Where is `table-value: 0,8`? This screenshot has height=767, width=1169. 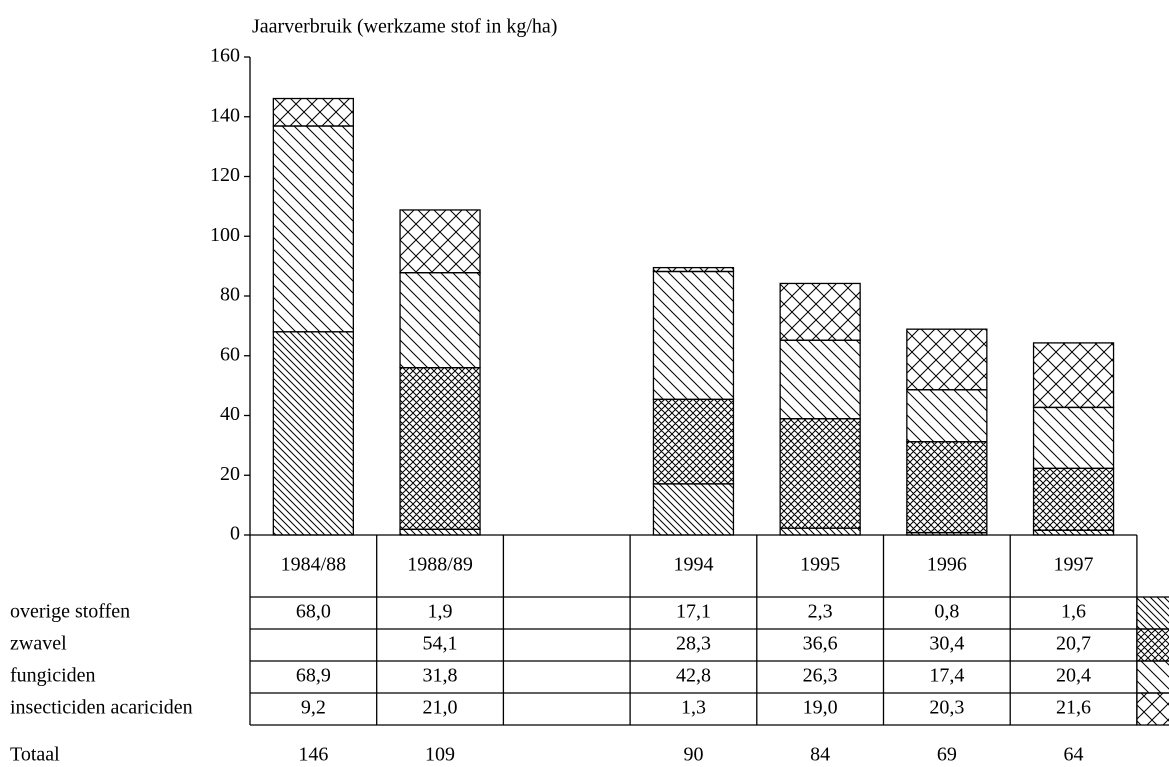 table-value: 0,8 is located at coordinates (946, 612).